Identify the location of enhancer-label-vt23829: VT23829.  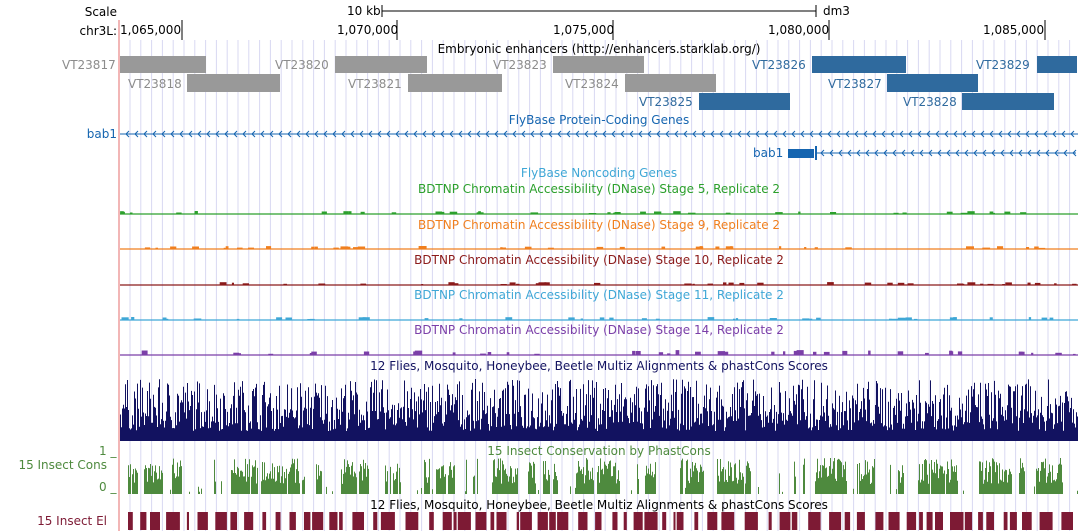
(1003, 65).